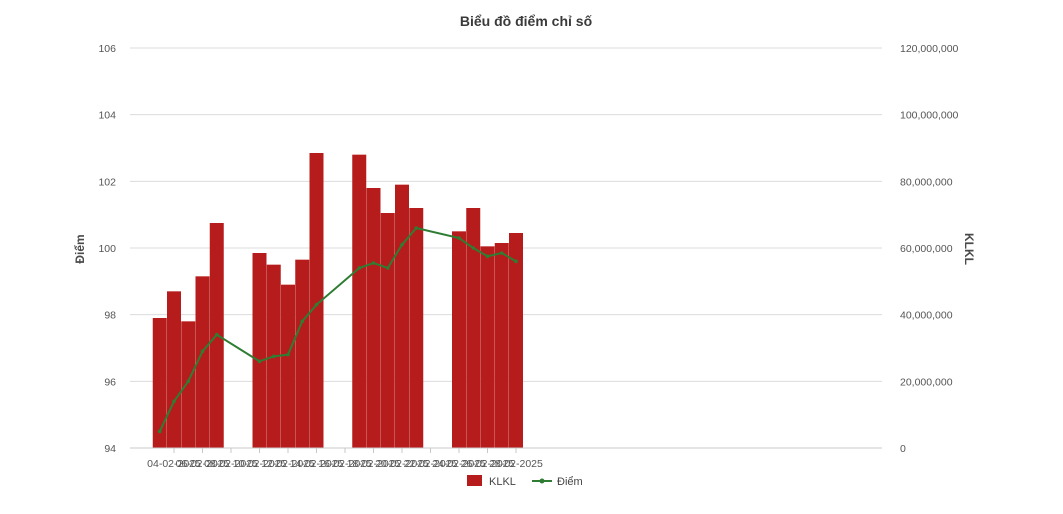  What do you see at coordinates (288, 464) in the screenshot?
I see `x-tick-label: 12-02-2025` at bounding box center [288, 464].